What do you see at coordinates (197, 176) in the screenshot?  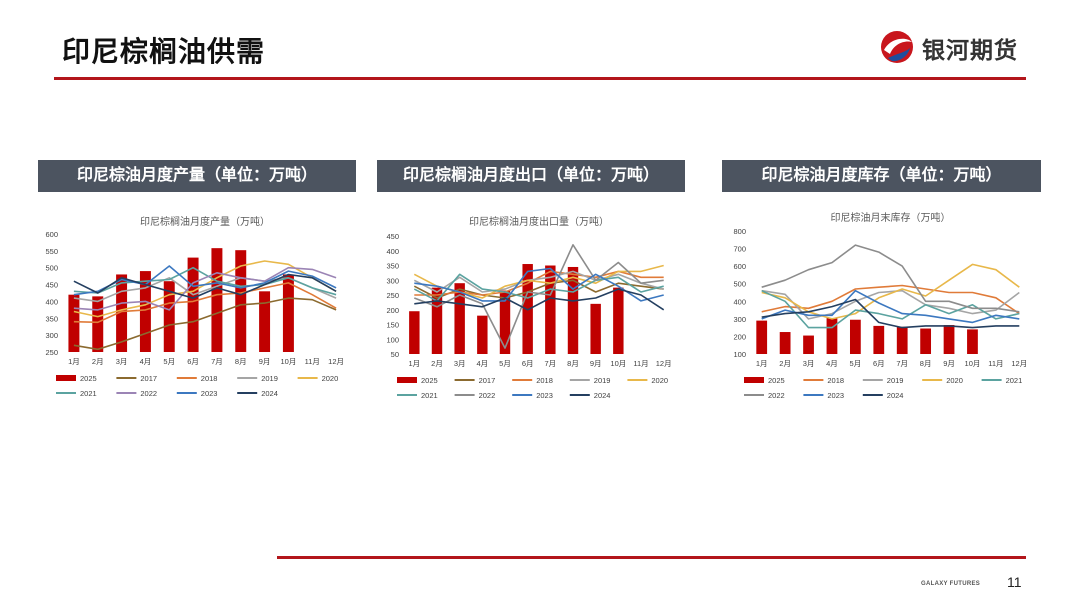 I see `panel-header-production: 印尼棕油月度产量（单位：万吨）` at bounding box center [197, 176].